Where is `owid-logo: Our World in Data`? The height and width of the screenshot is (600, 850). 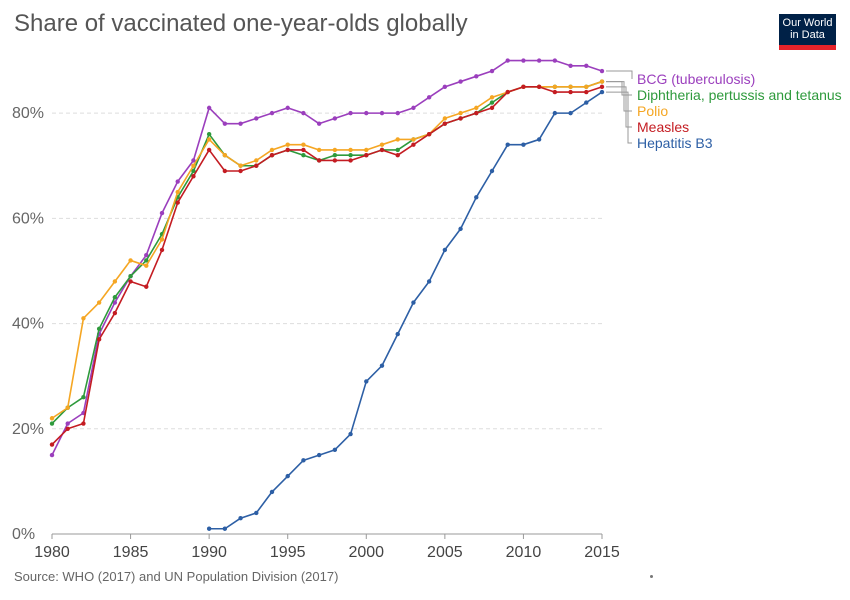 owid-logo: Our World in Data is located at coordinates (807, 32).